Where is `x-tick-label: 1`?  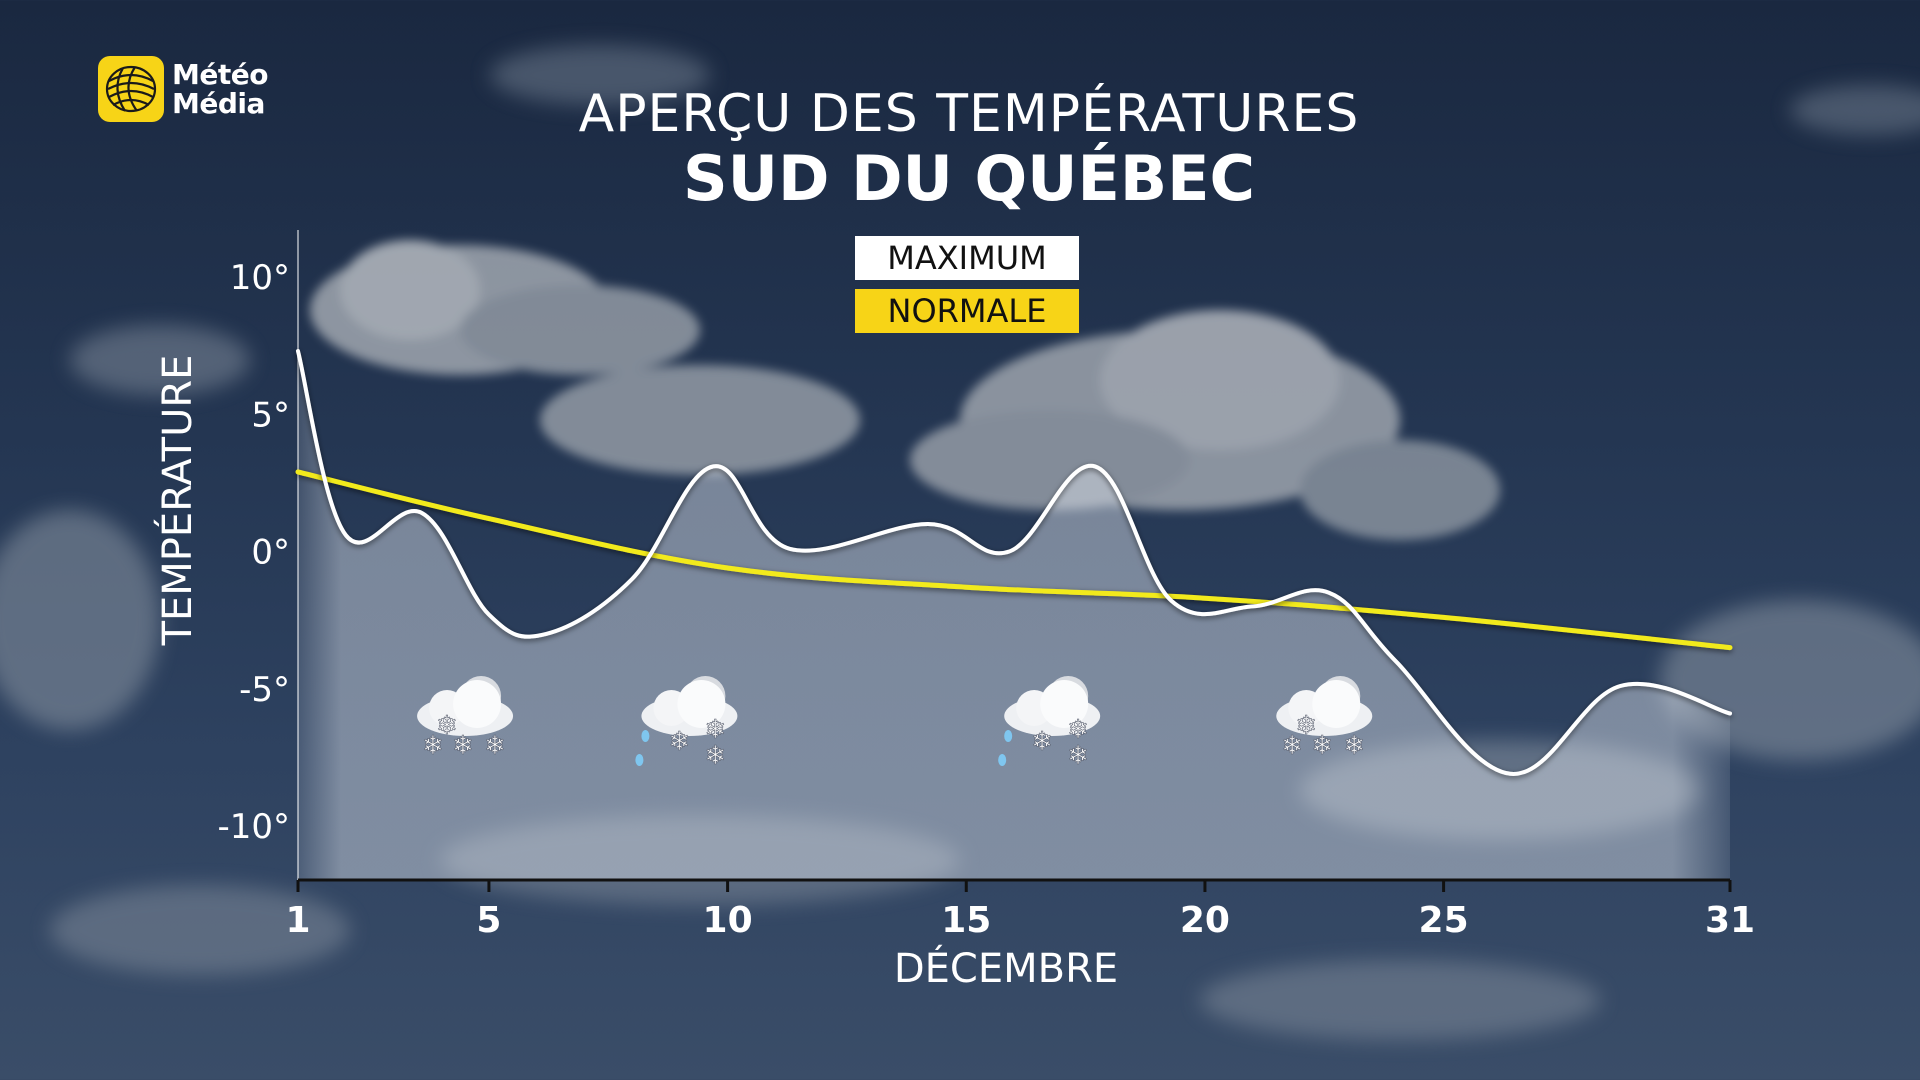 x-tick-label: 1 is located at coordinates (297, 920).